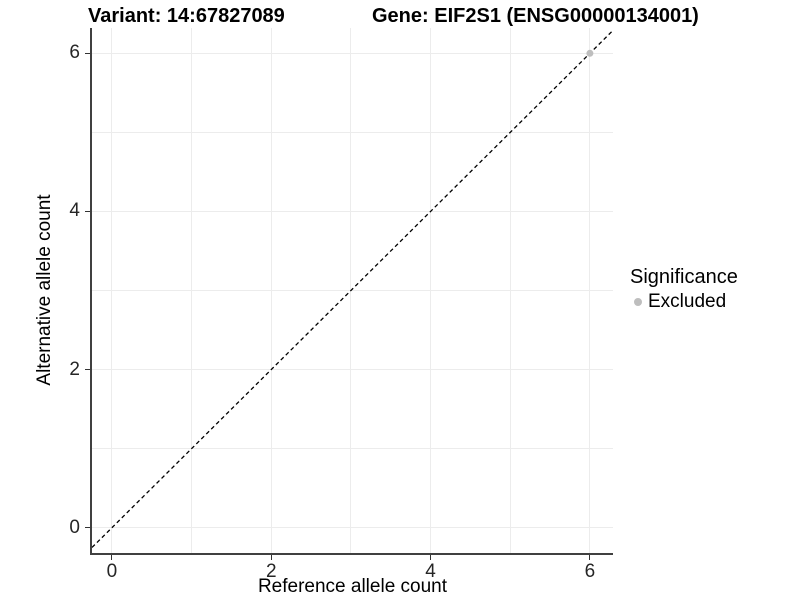  What do you see at coordinates (44, 290) in the screenshot?
I see `y-axis-title: Alternative allele count` at bounding box center [44, 290].